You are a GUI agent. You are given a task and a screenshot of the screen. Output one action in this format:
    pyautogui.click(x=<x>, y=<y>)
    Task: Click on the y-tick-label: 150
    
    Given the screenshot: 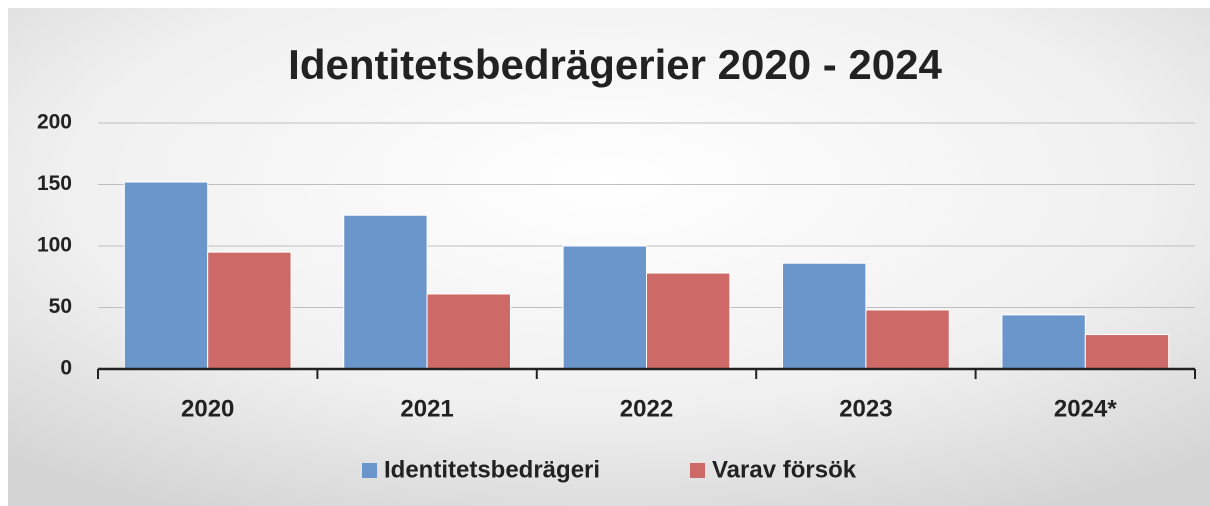 What is the action you would take?
    pyautogui.click(x=54, y=183)
    